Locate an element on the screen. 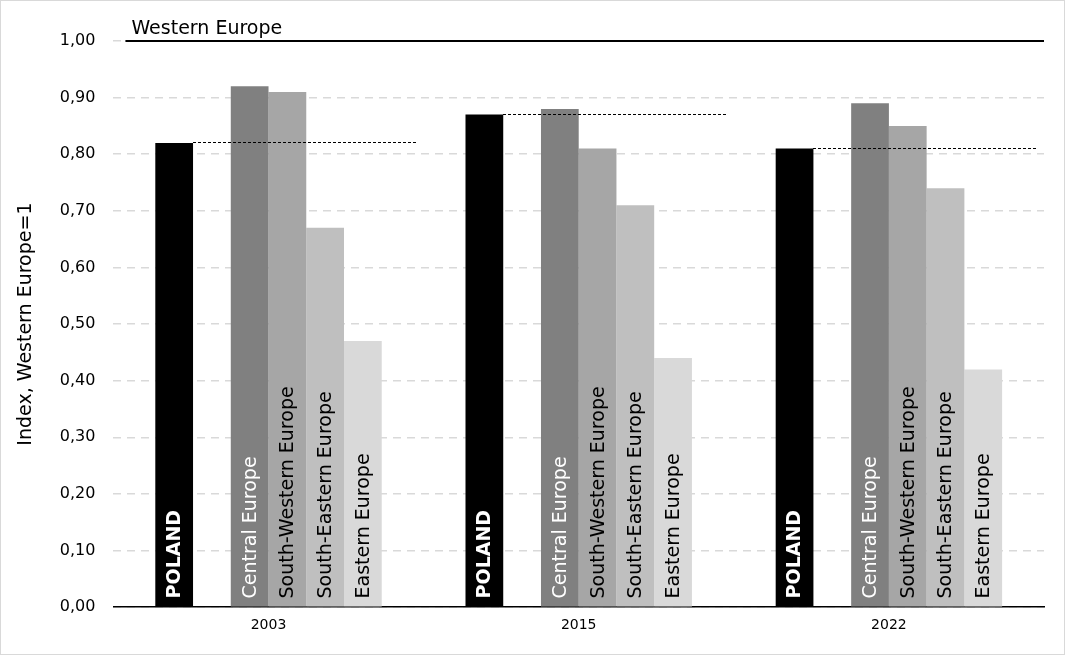  y-axis-title: Index, Western Europe=1 is located at coordinates (24, 324).